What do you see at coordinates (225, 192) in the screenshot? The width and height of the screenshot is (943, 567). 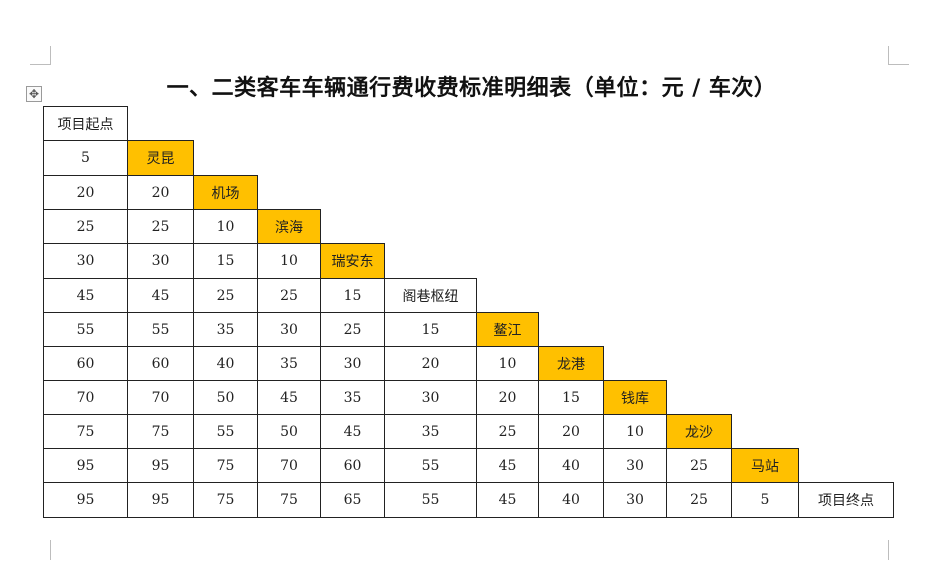 I see `station-cell: 机场` at bounding box center [225, 192].